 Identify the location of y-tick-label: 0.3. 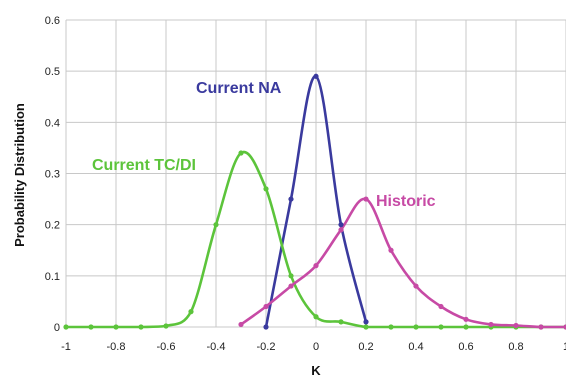
(52, 175).